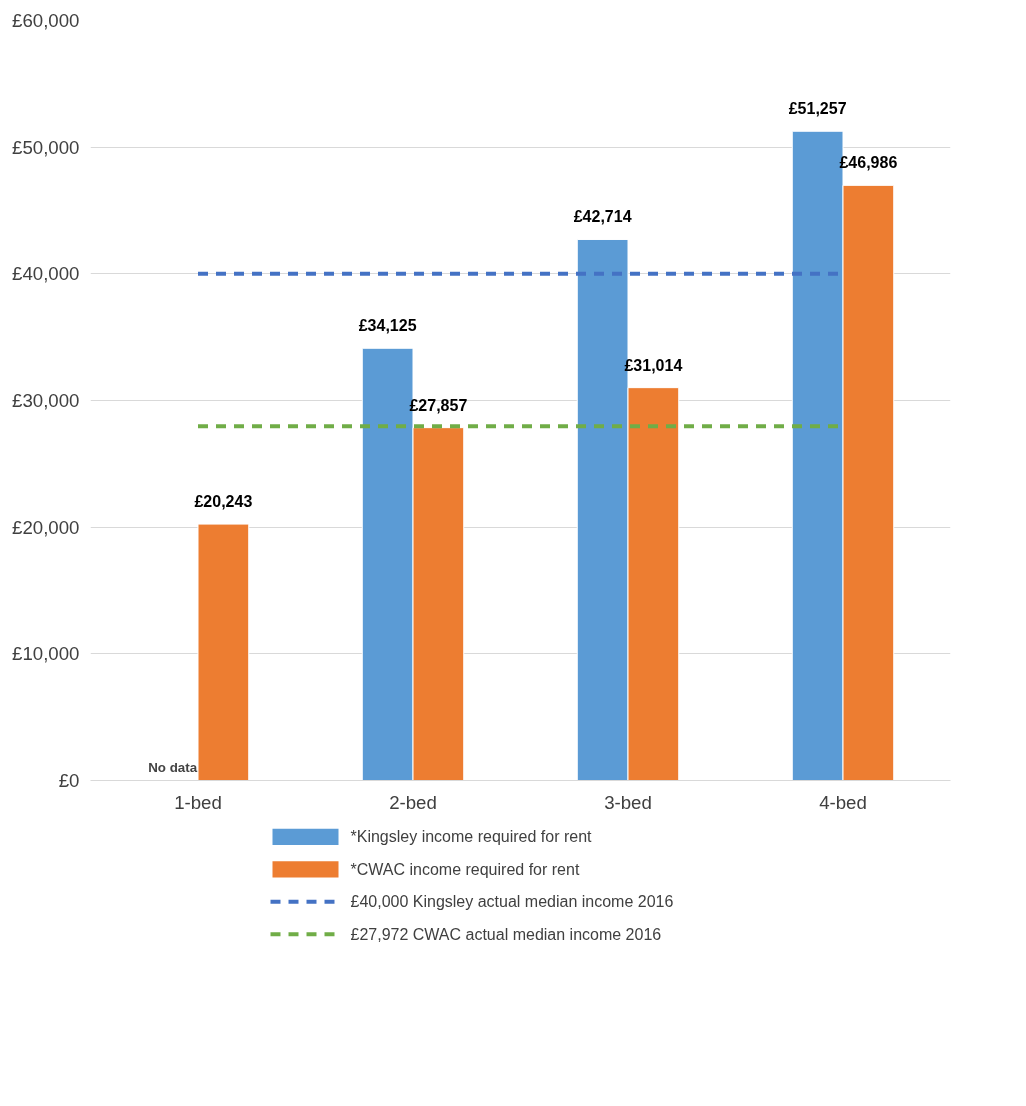  I want to click on bar, so click(223, 652).